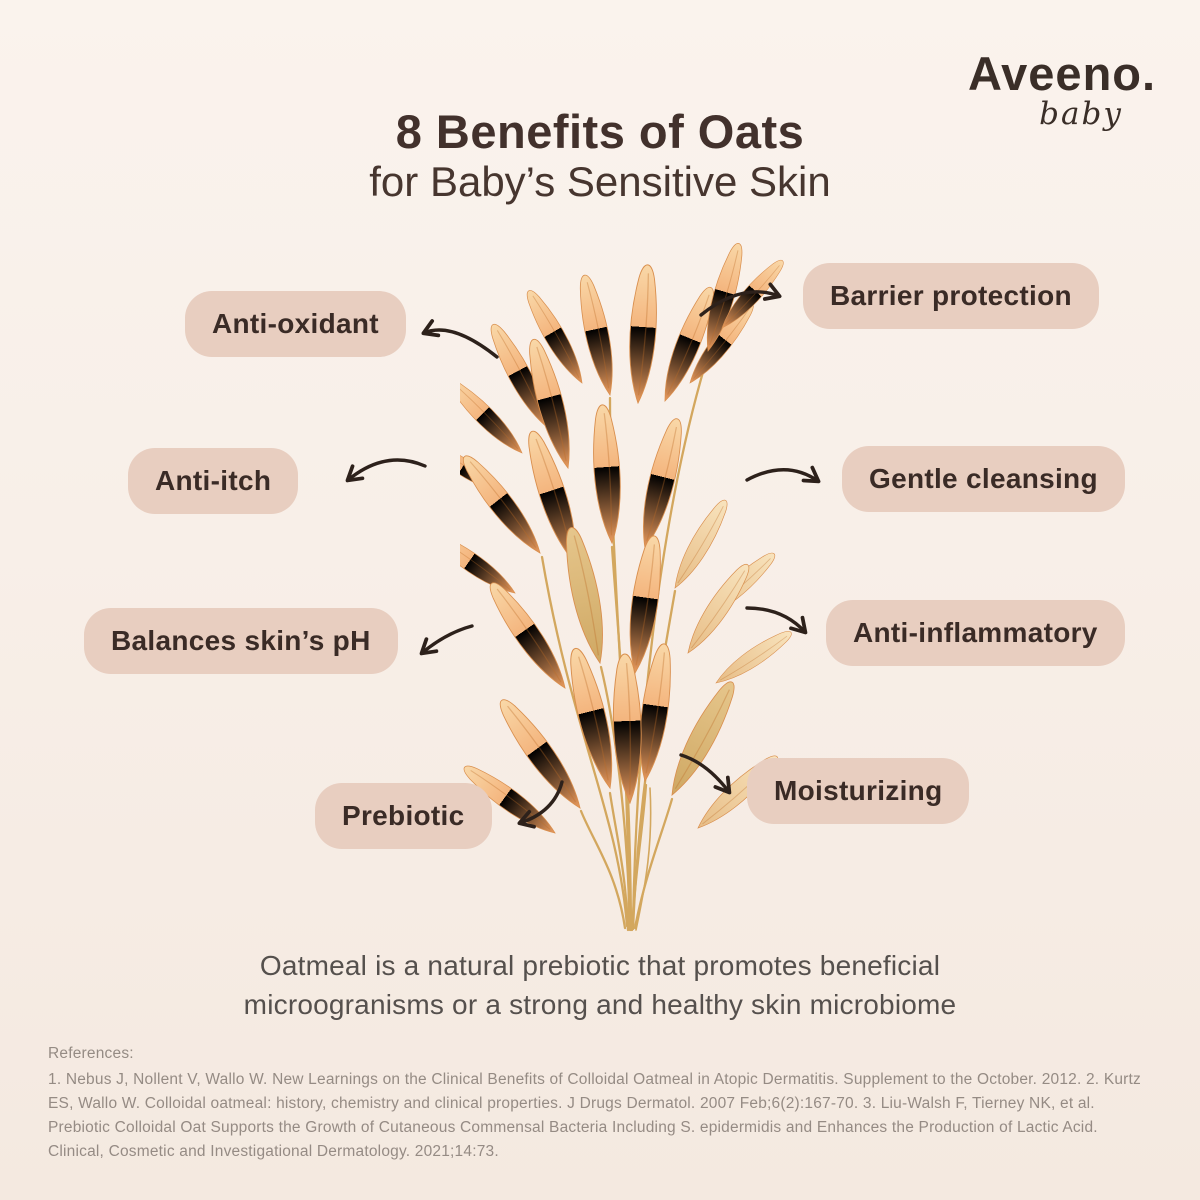 This screenshot has height=1200, width=1200. What do you see at coordinates (1081, 114) in the screenshot?
I see `brand-sub-label: baby` at bounding box center [1081, 114].